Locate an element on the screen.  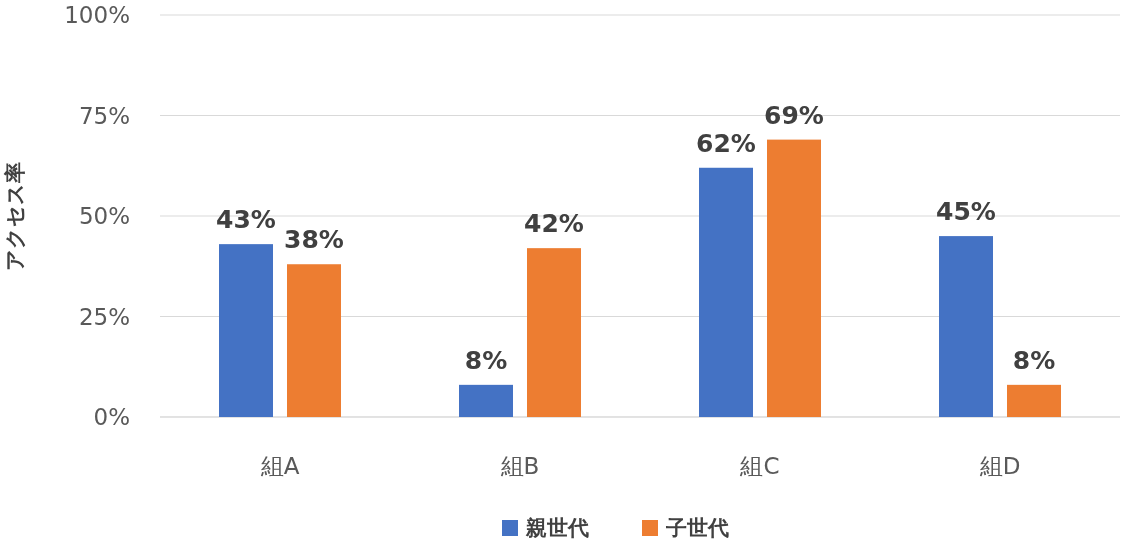
x-tick-label: 組B is located at coordinates (519, 466).